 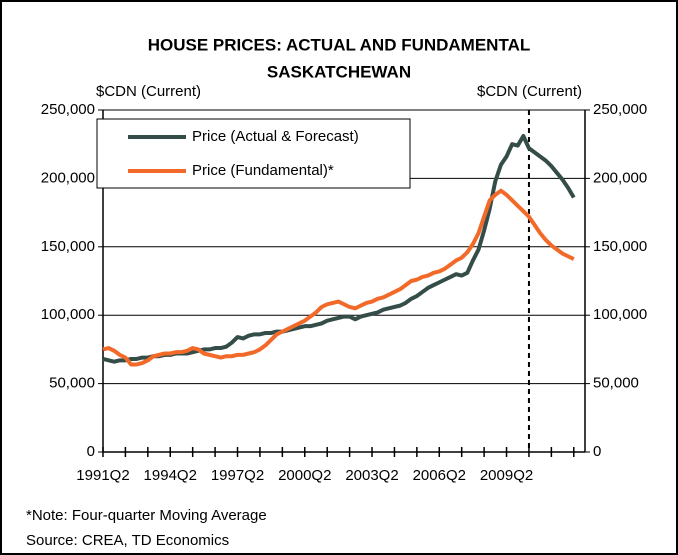 I want to click on y-tick-label: 250,000, so click(x=68, y=109).